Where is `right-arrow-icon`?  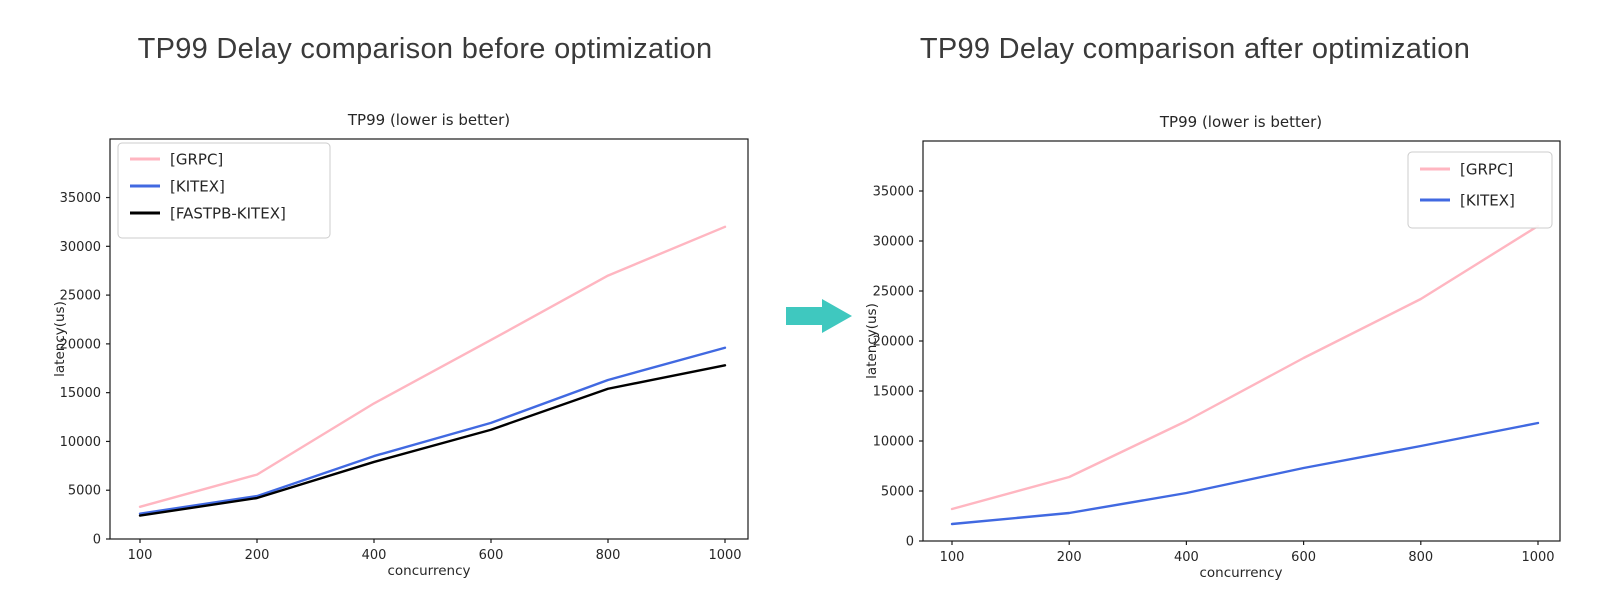
right-arrow-icon is located at coordinates (819, 316).